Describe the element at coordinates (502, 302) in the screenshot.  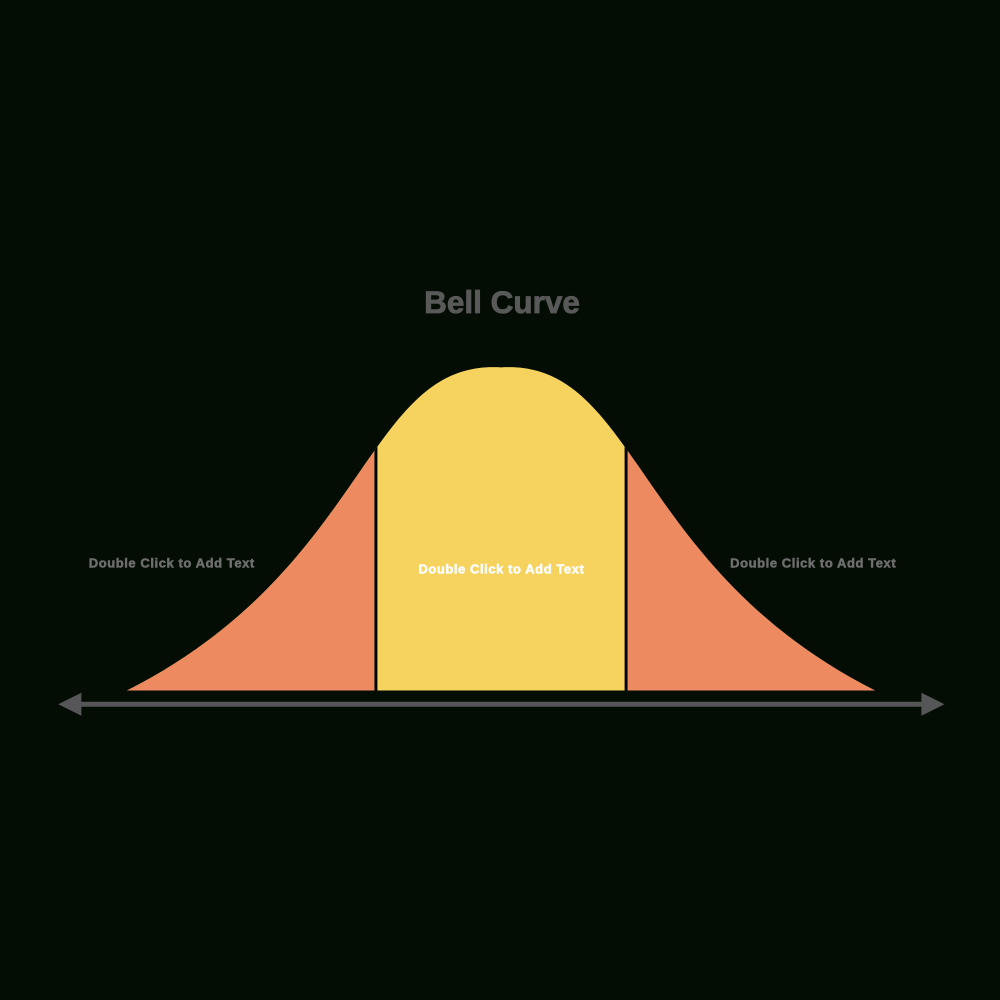
I see `svg-text: Bell Curve` at that location.